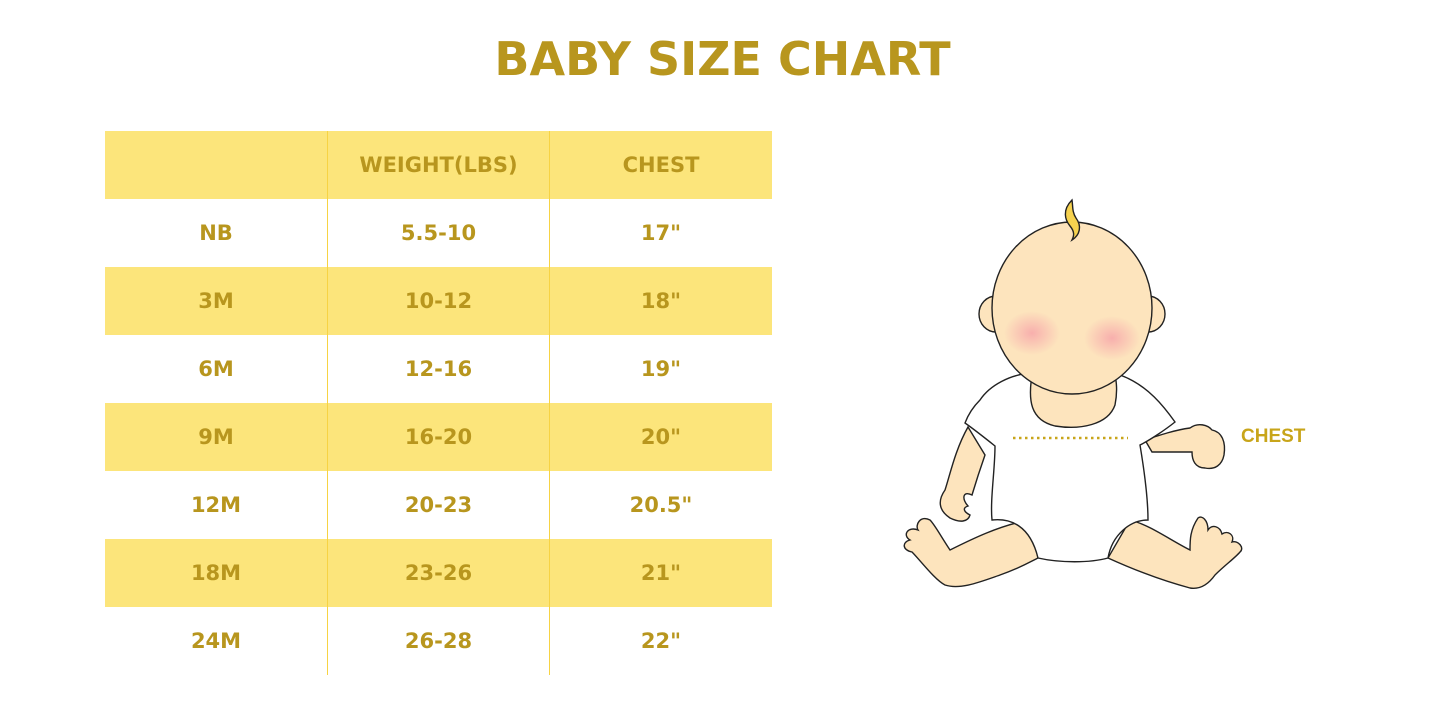  Describe the element at coordinates (660, 233) in the screenshot. I see `table-cell: 17"` at that location.